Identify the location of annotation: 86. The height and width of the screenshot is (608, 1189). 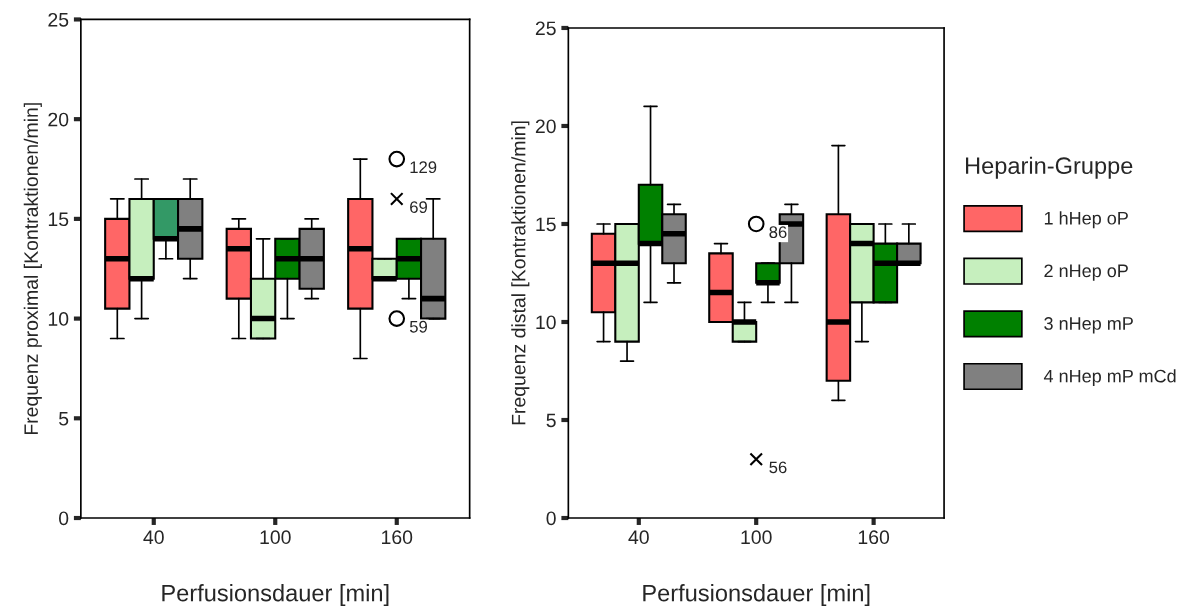
(778, 232).